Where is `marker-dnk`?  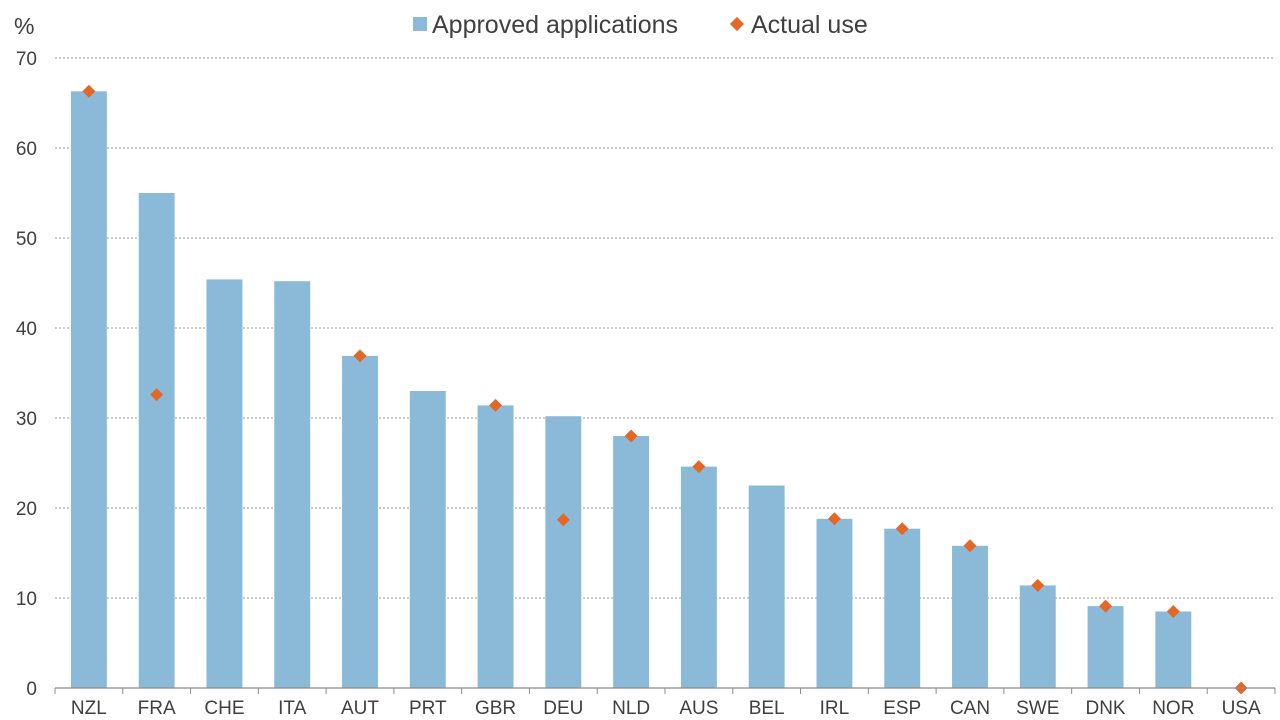 marker-dnk is located at coordinates (1106, 606).